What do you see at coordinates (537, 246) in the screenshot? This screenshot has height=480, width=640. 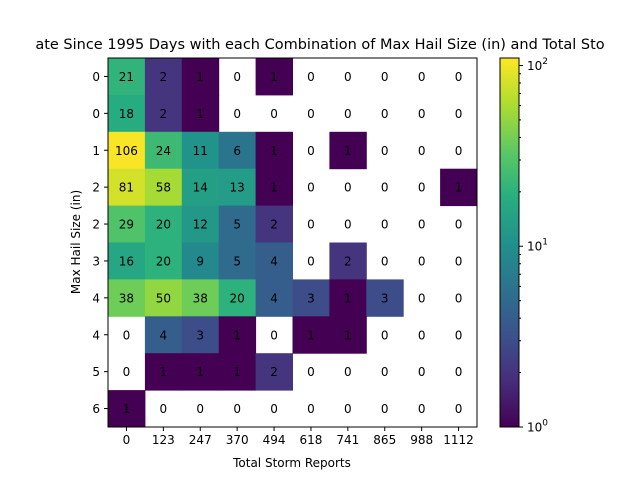 I see `colorbar-tick-label: 10¹` at bounding box center [537, 246].